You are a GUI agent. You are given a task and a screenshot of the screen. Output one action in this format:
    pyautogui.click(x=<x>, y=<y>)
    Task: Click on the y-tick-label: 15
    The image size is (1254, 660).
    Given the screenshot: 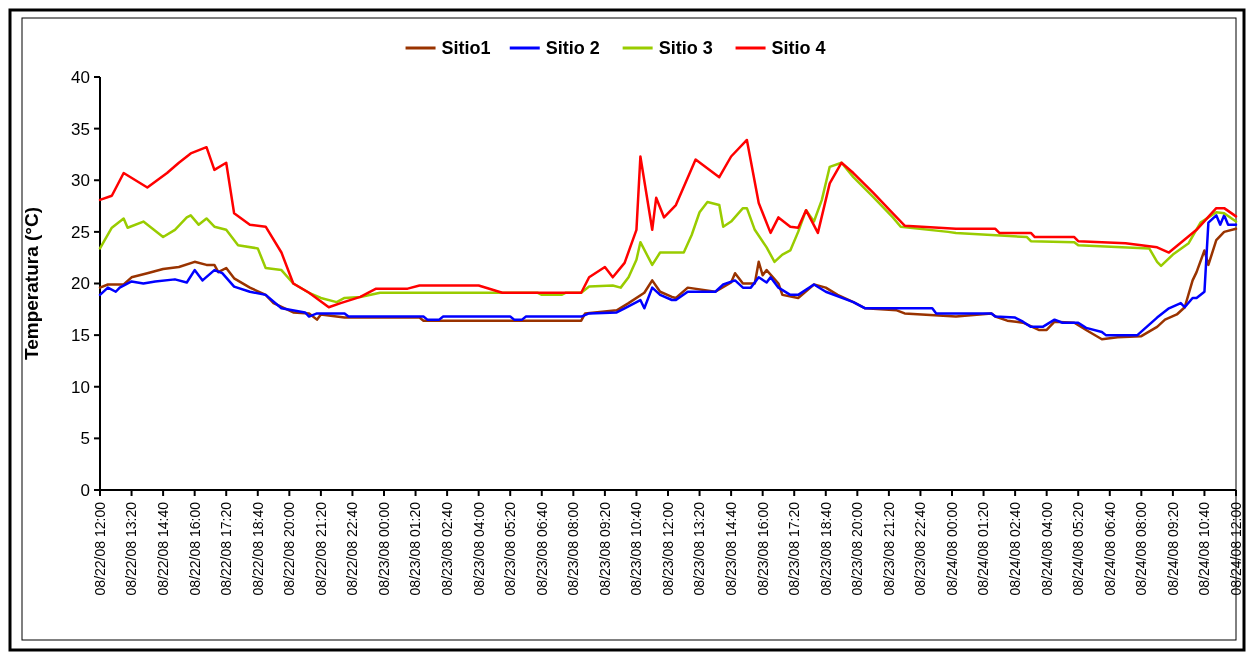 What is the action you would take?
    pyautogui.click(x=80, y=336)
    